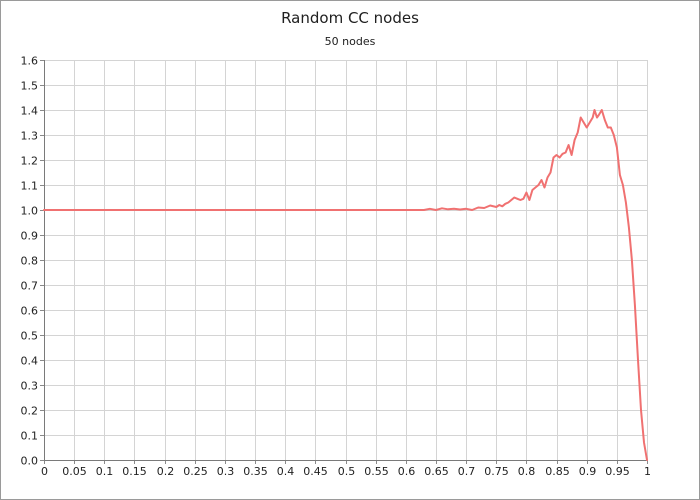 The height and width of the screenshot is (500, 700). I want to click on y-tick-label: 1.6, so click(30, 61).